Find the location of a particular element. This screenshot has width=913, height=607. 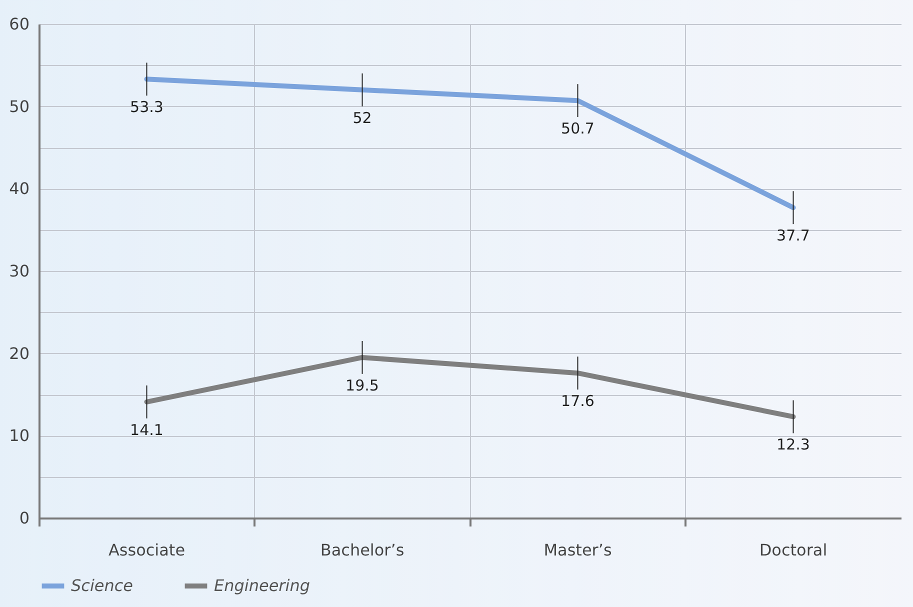

data-label: 53.3 is located at coordinates (147, 107).